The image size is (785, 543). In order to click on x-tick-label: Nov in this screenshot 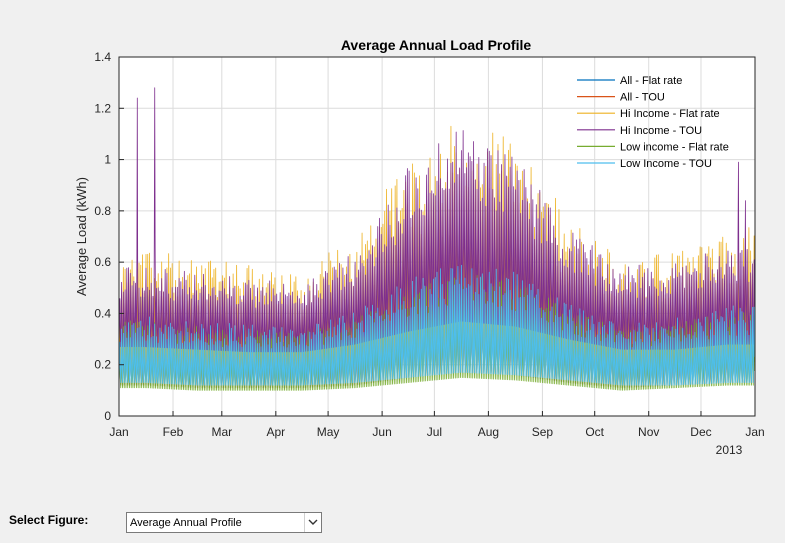, I will do `click(648, 432)`.